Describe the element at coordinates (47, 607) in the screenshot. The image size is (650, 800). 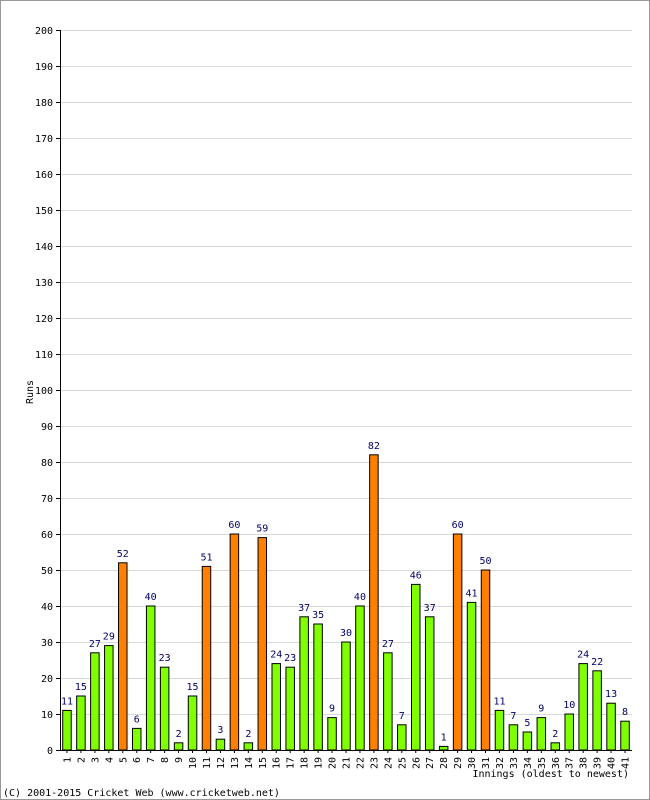
I see `y-tick-label: 40` at that location.